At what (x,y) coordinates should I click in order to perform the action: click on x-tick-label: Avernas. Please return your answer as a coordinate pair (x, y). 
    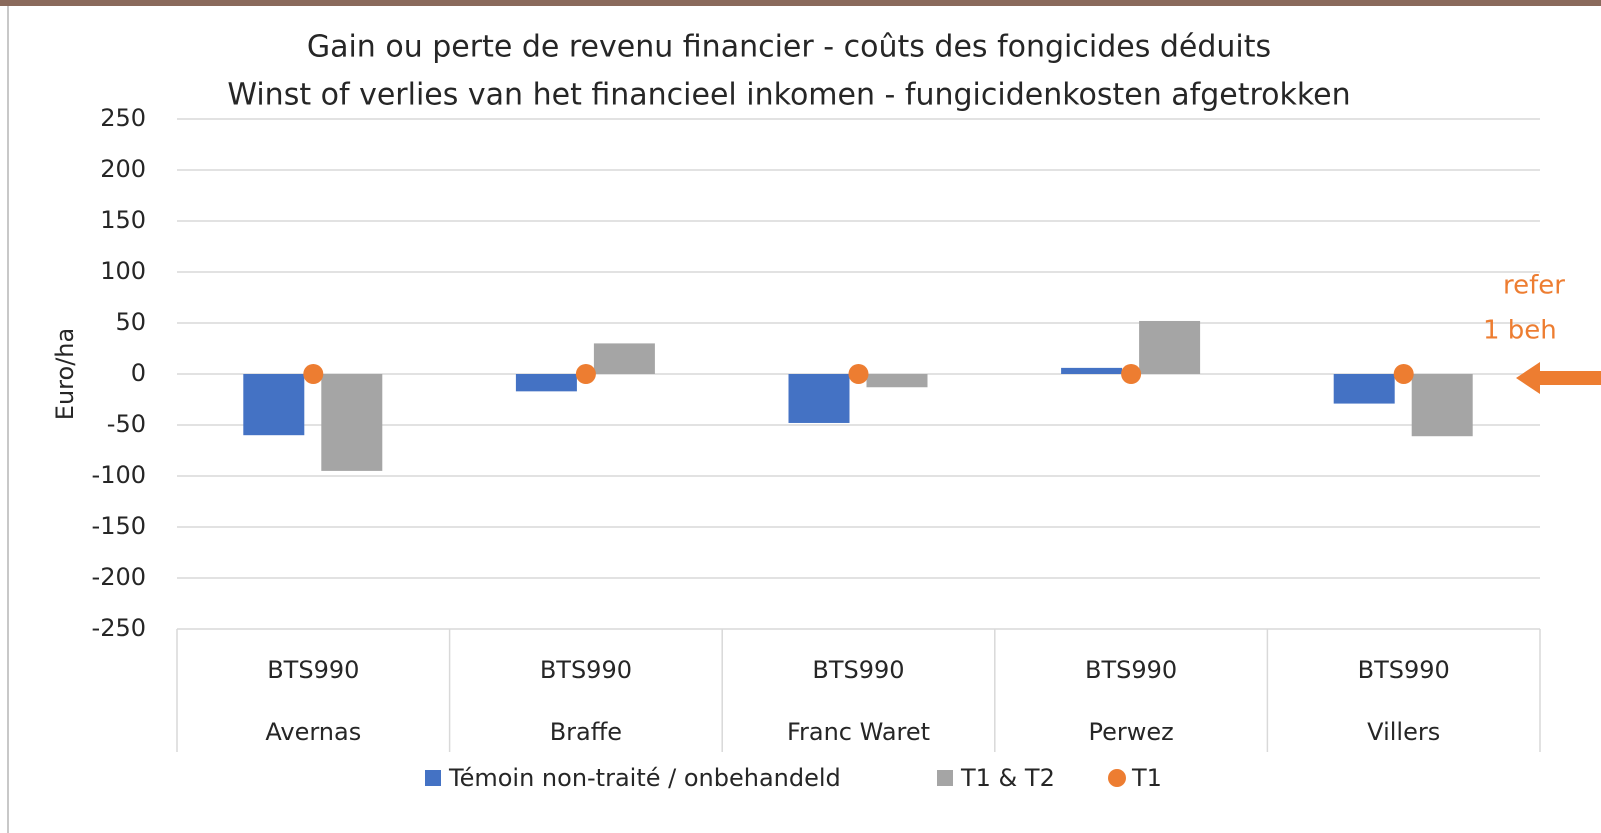
    Looking at the image, I should click on (313, 732).